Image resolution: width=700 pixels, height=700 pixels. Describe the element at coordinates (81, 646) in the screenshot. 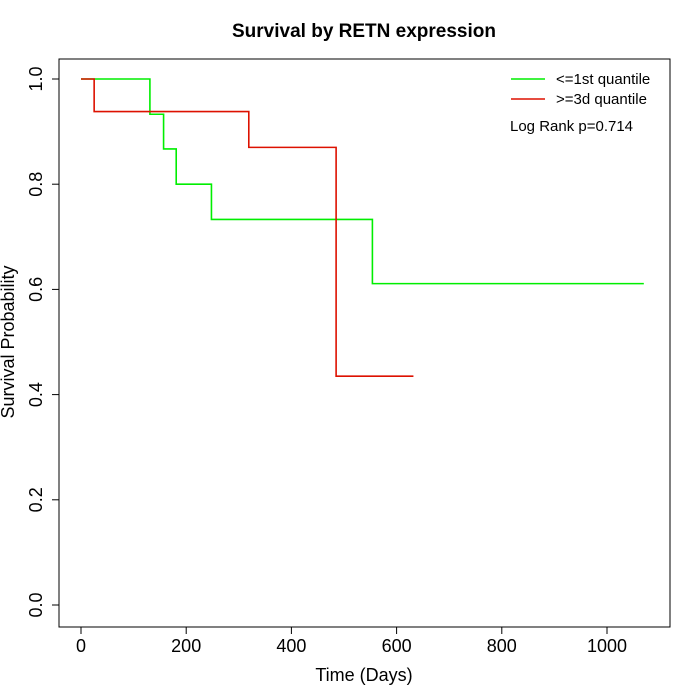

I see `x-tick-label: 0` at that location.